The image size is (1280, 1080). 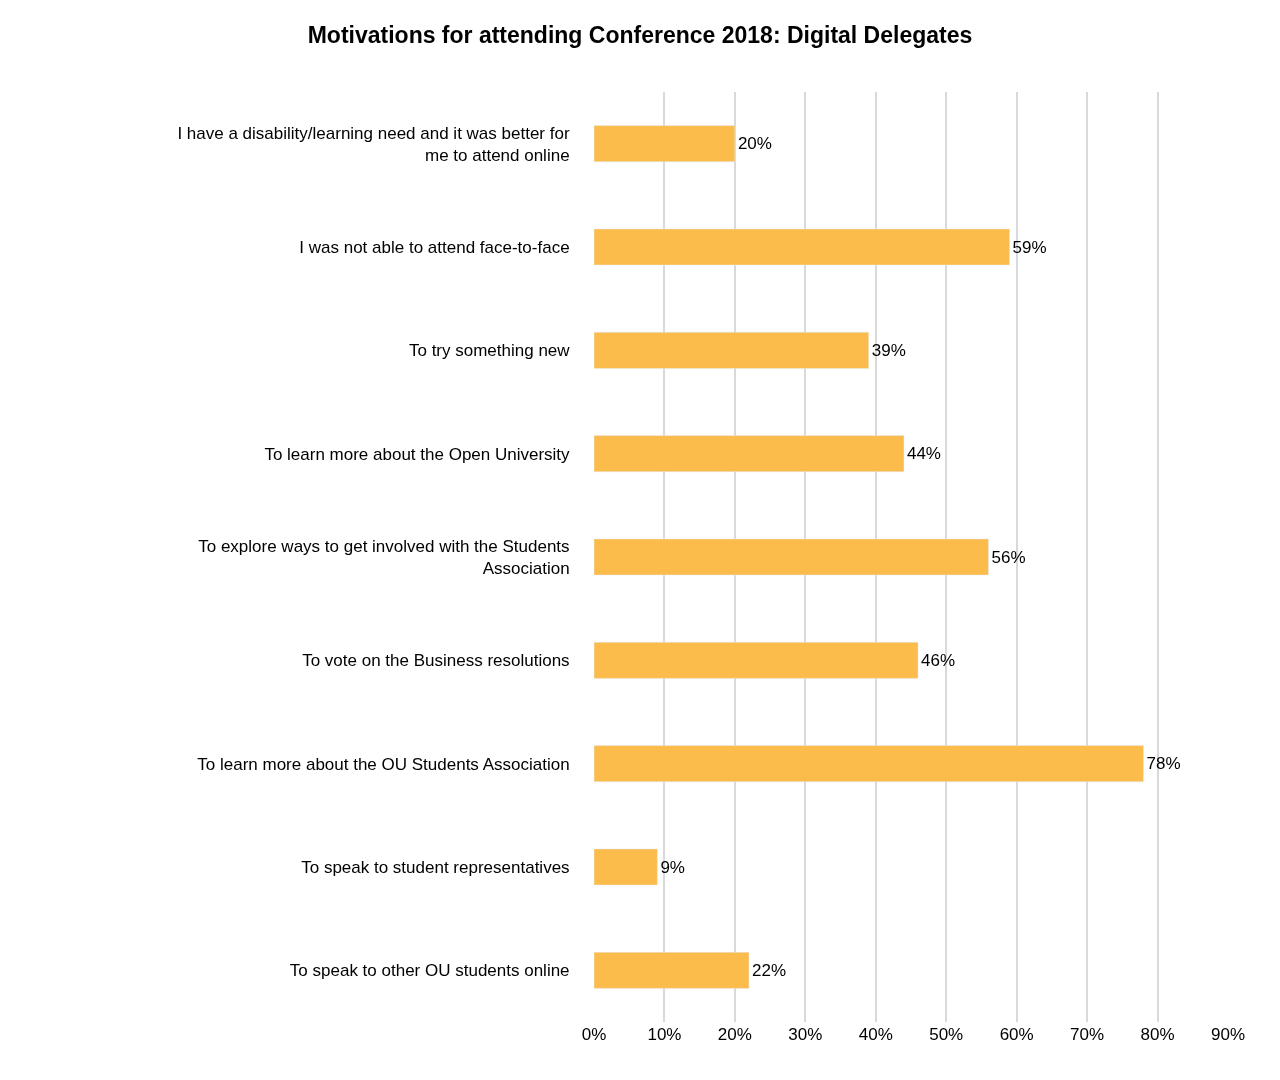 What do you see at coordinates (888, 350) in the screenshot?
I see `data-label: 39%` at bounding box center [888, 350].